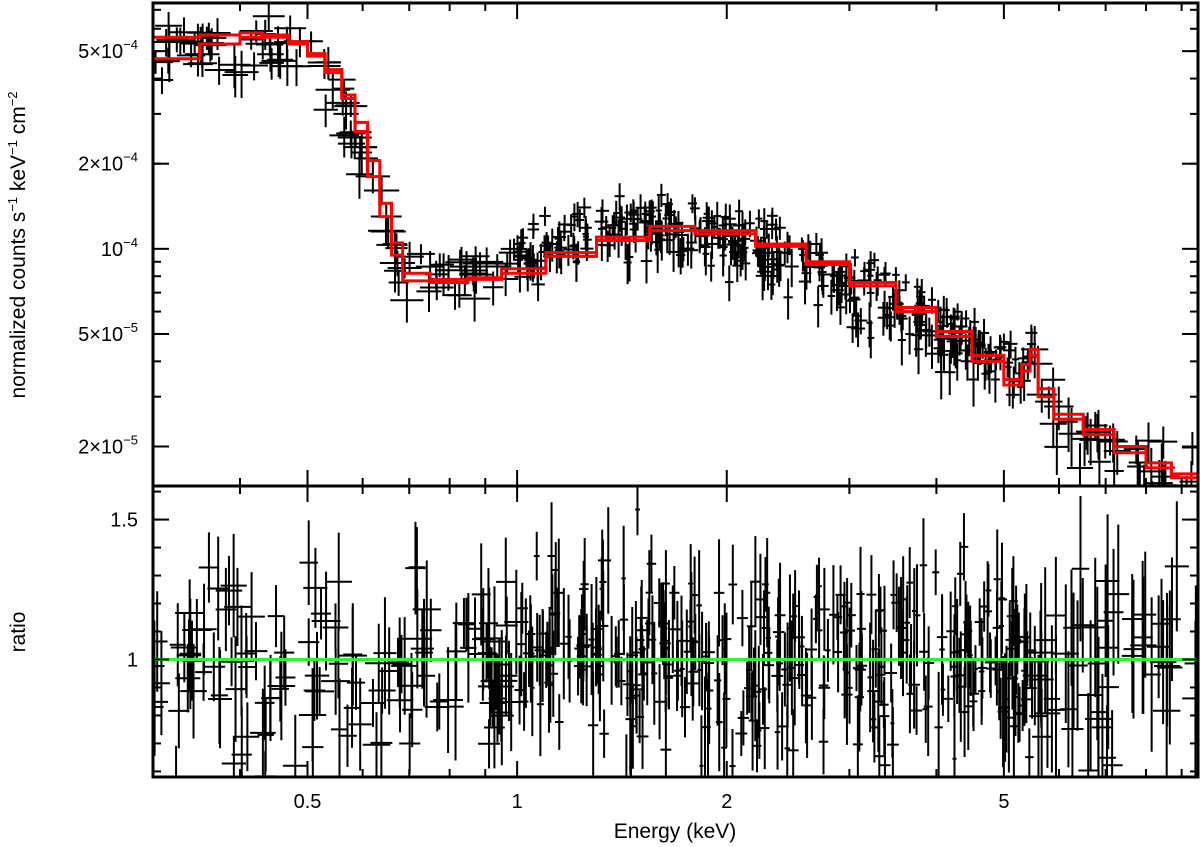 This screenshot has width=1200, height=847. What do you see at coordinates (308, 802) in the screenshot?
I see `x-tick-label: 0.5` at bounding box center [308, 802].